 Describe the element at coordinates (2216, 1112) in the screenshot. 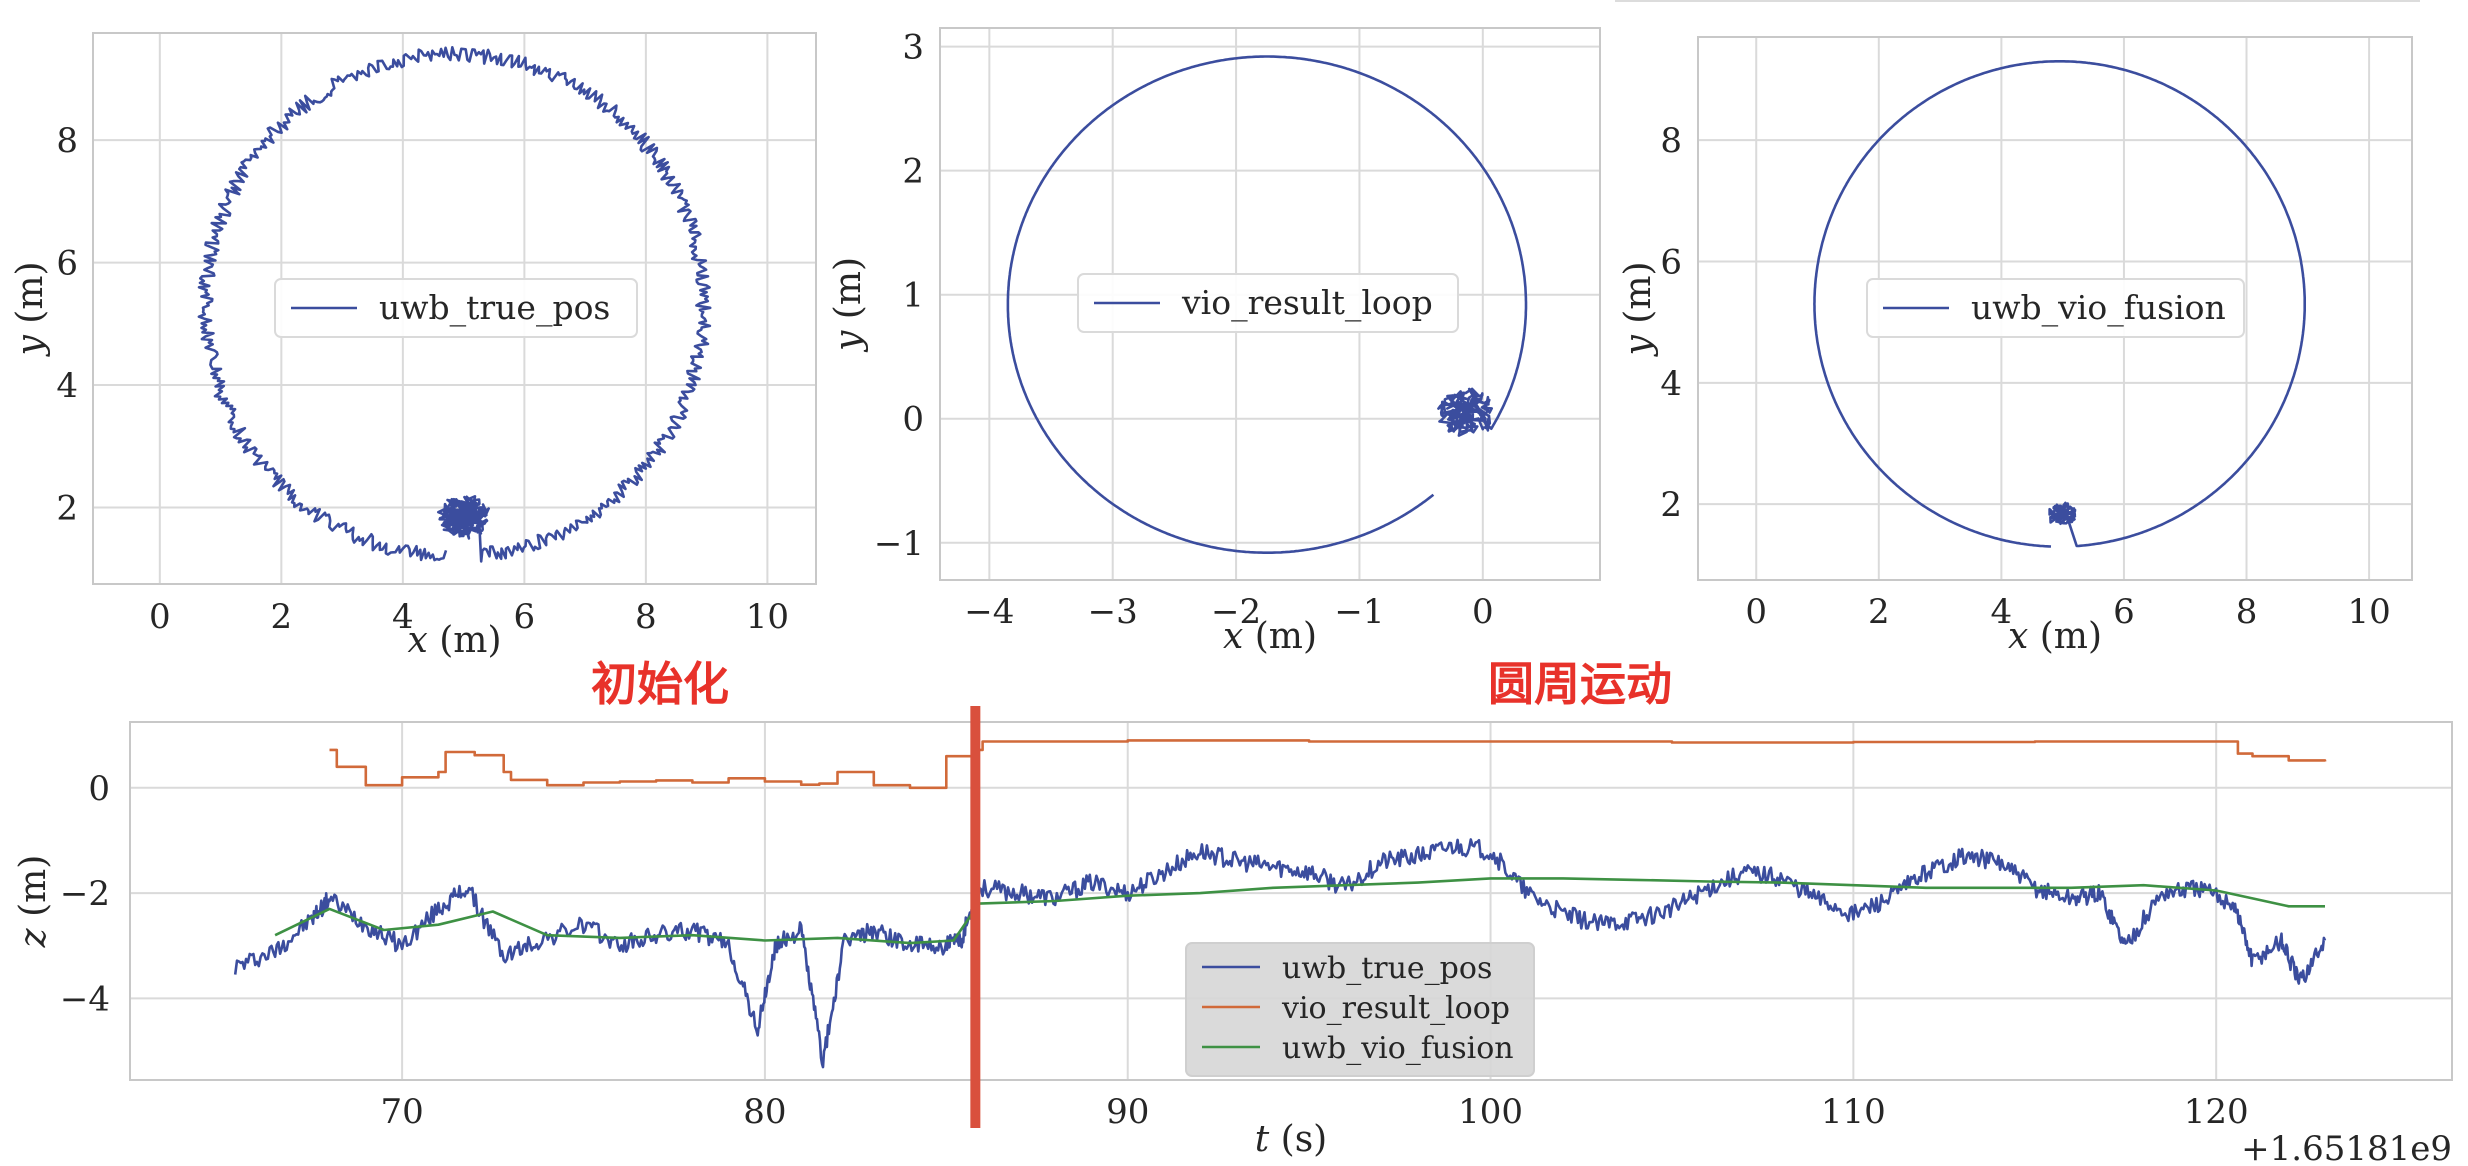

I see `x-tick-label: 120` at that location.